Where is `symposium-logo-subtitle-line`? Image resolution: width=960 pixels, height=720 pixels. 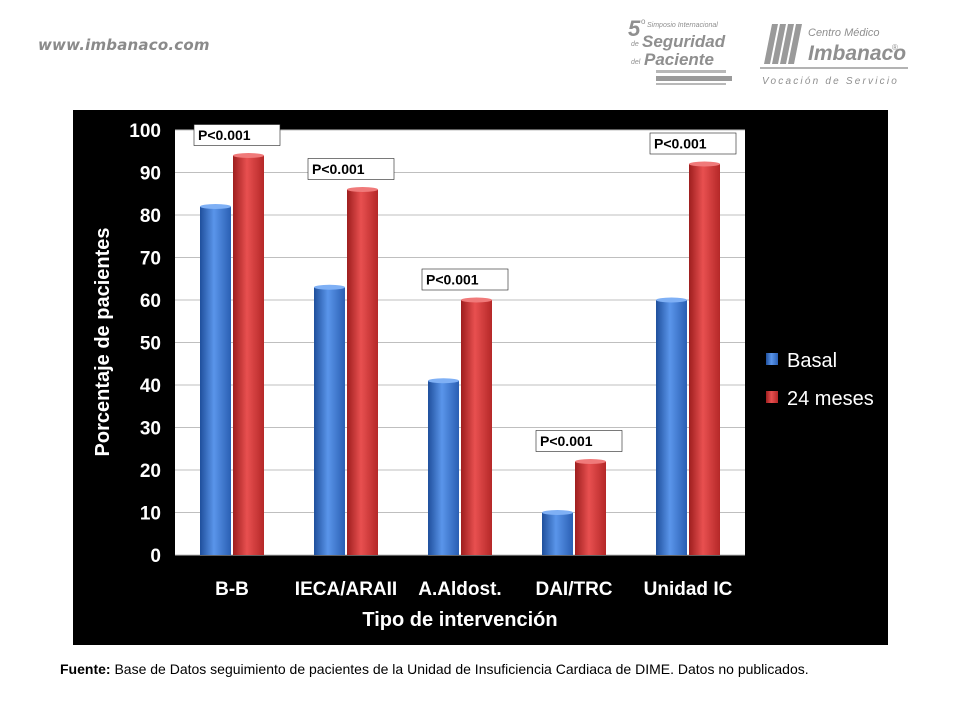 symposium-logo-subtitle-line is located at coordinates (691, 71).